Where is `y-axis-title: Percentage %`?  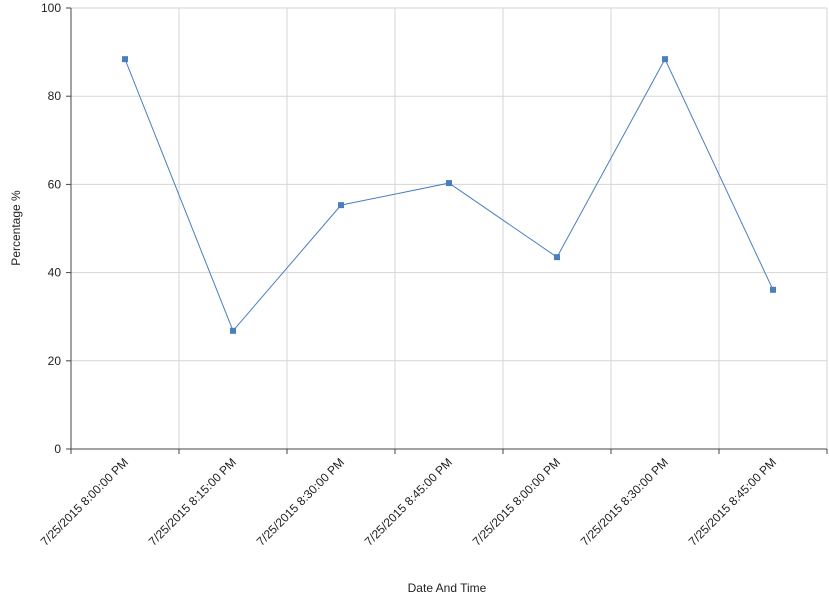
y-axis-title: Percentage % is located at coordinates (16, 228).